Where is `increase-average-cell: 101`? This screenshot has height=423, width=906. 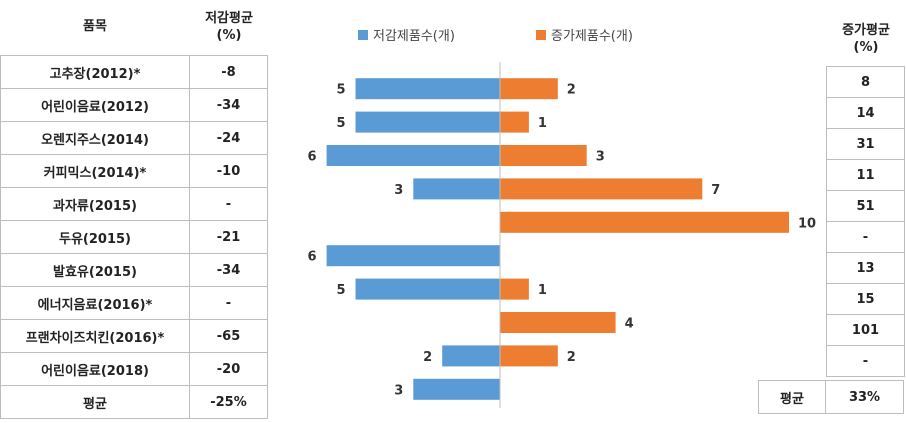
increase-average-cell: 101 is located at coordinates (865, 330).